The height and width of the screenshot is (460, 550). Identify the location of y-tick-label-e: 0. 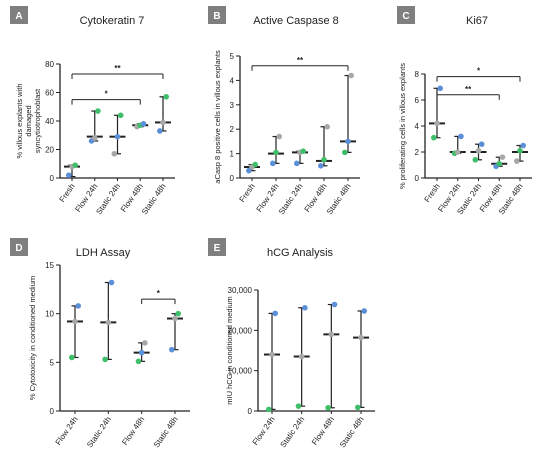
(250, 411).